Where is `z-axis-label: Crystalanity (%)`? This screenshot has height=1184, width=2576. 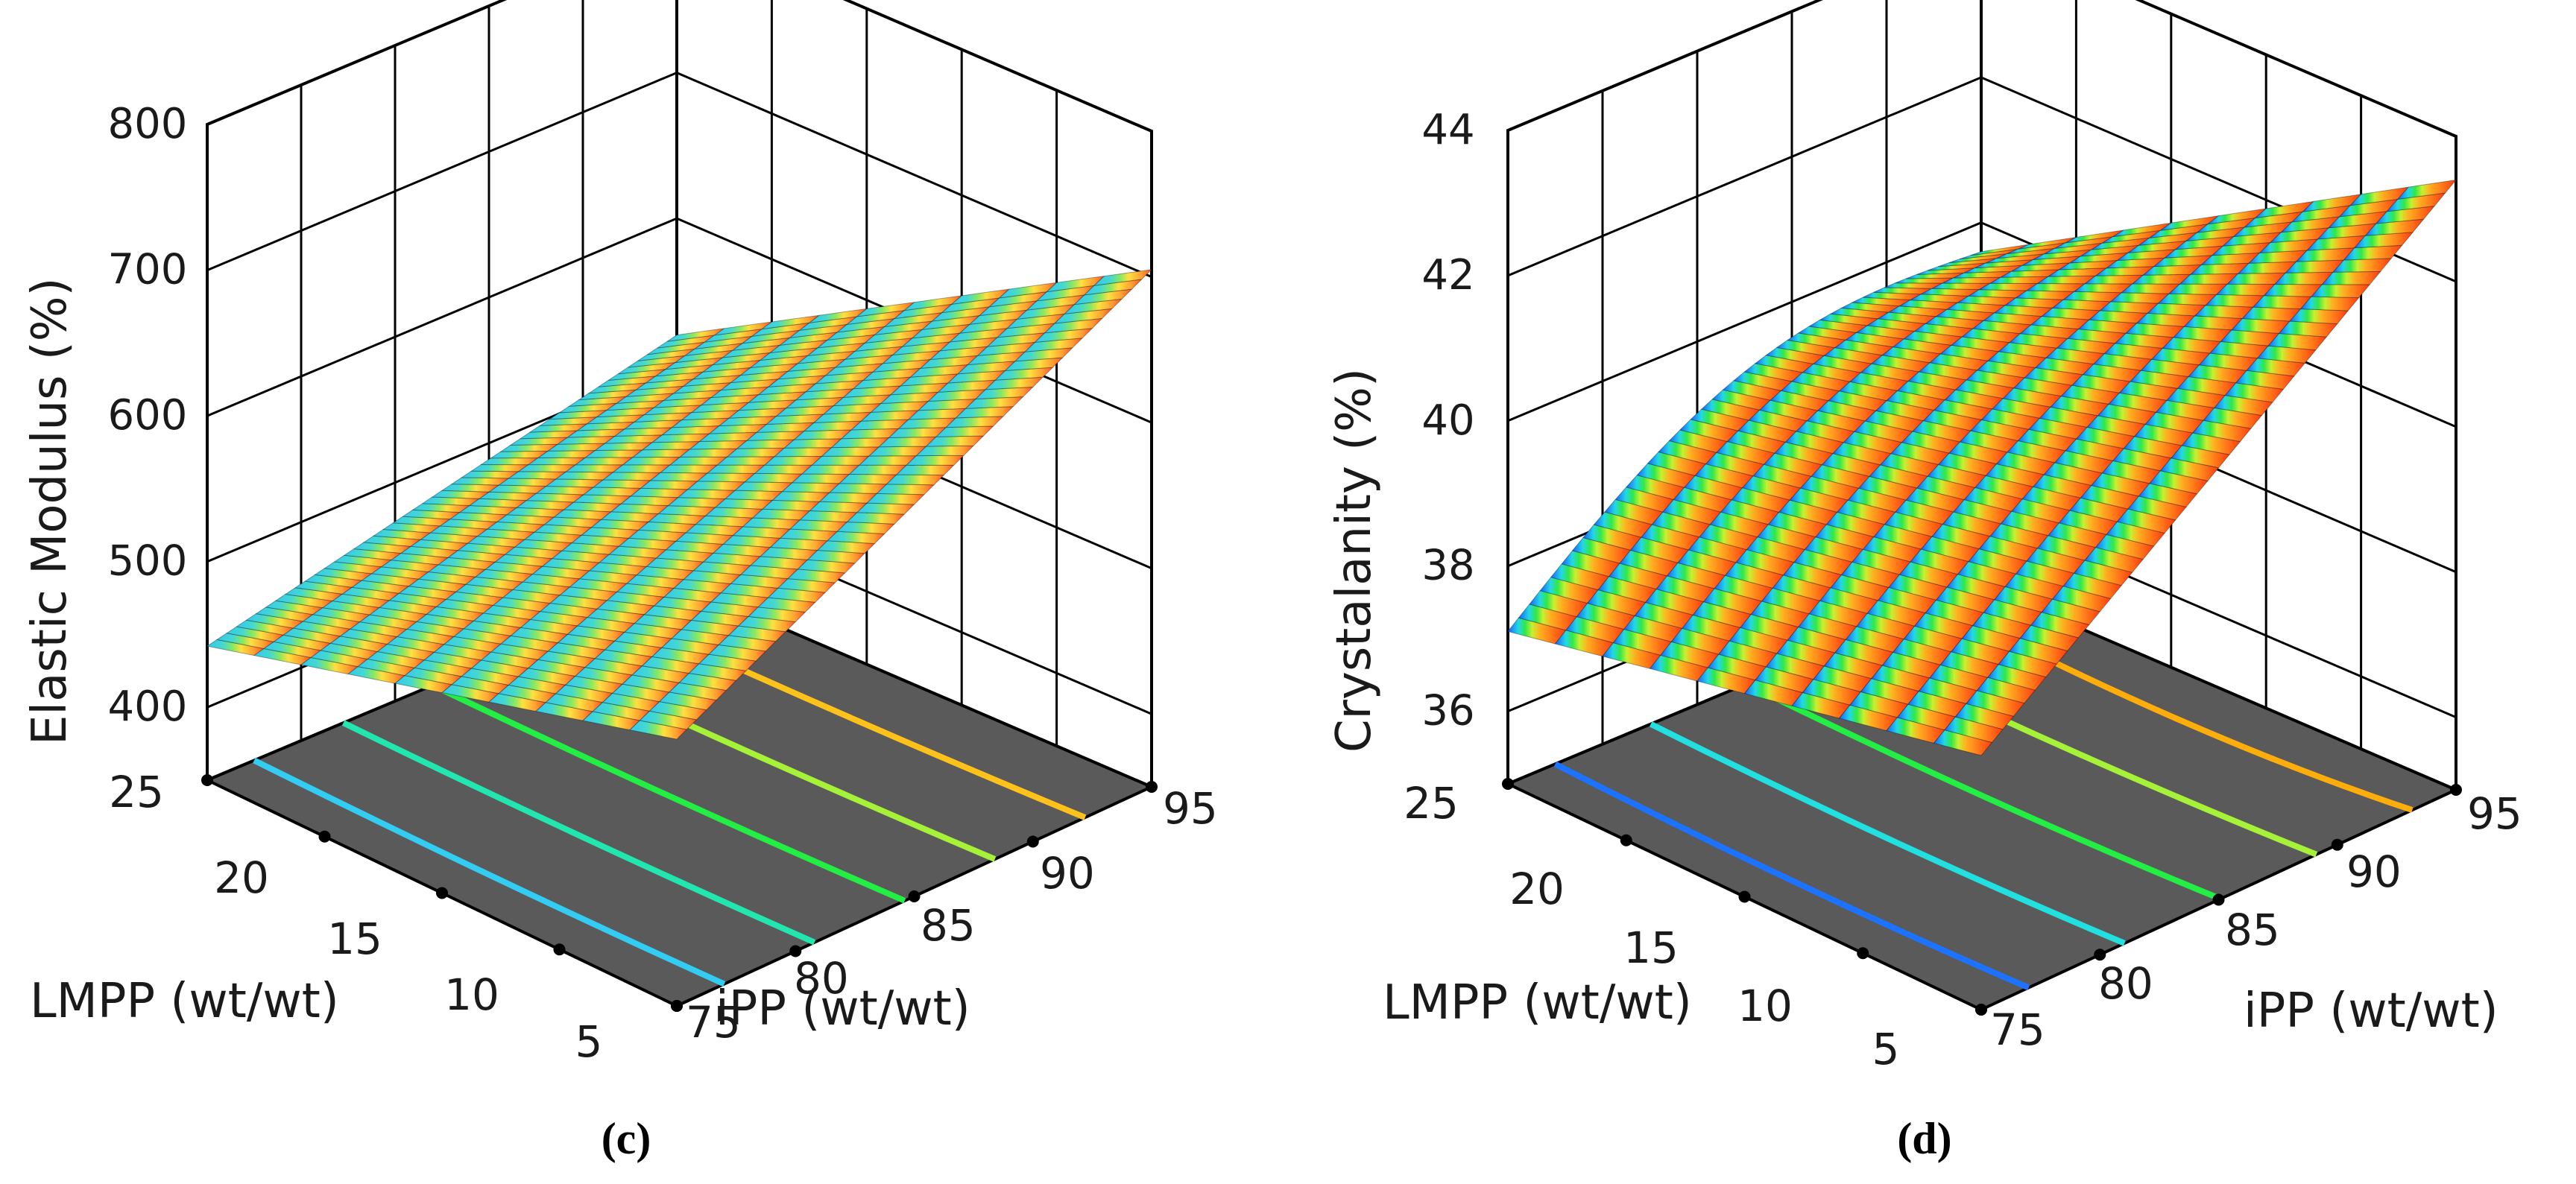 z-axis-label: Crystalanity (%) is located at coordinates (1354, 560).